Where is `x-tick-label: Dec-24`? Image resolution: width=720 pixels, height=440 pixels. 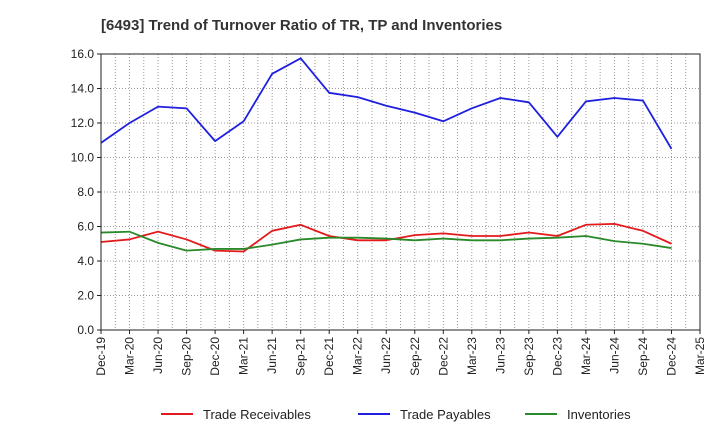
x-tick-label: Dec-24 is located at coordinates (671, 356).